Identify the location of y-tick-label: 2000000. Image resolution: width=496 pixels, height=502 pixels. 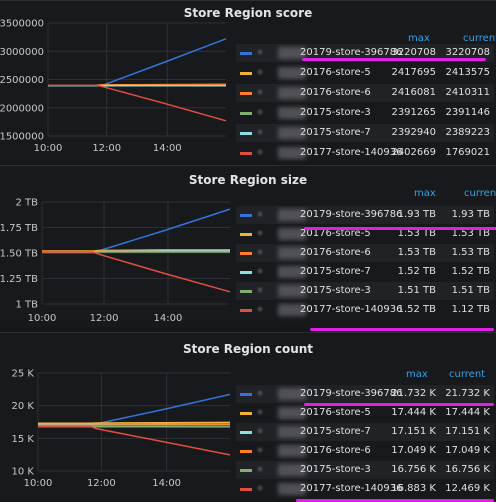
(22, 108).